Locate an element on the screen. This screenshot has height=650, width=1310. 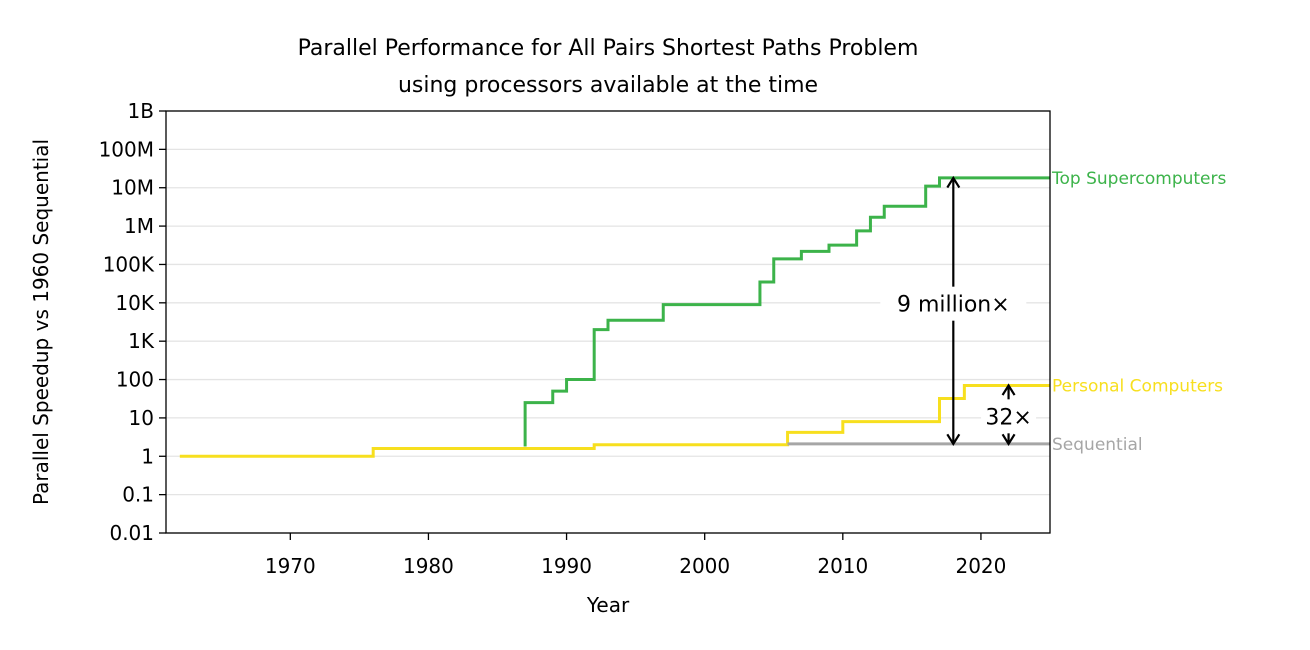
y-tick-label: 10M is located at coordinates (132, 188).